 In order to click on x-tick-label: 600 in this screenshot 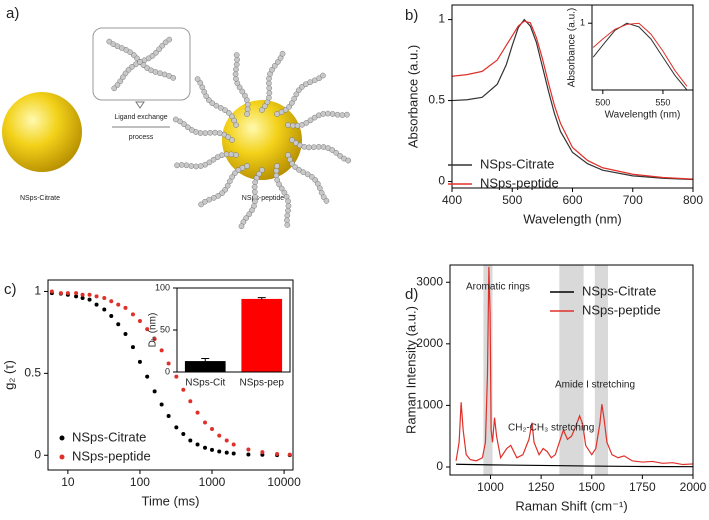, I will do `click(572, 200)`.